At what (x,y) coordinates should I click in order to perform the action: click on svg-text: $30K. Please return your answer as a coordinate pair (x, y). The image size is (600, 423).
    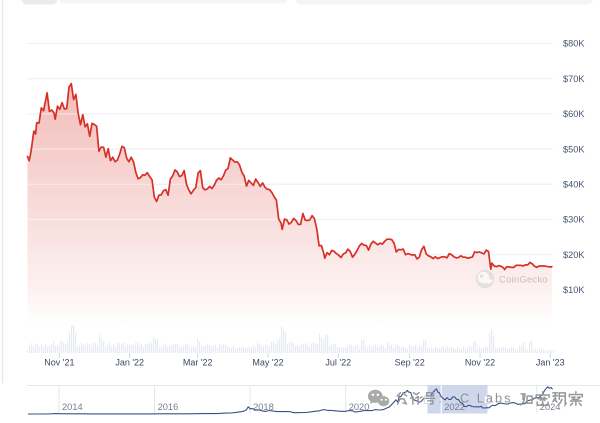
    Looking at the image, I should click on (574, 220).